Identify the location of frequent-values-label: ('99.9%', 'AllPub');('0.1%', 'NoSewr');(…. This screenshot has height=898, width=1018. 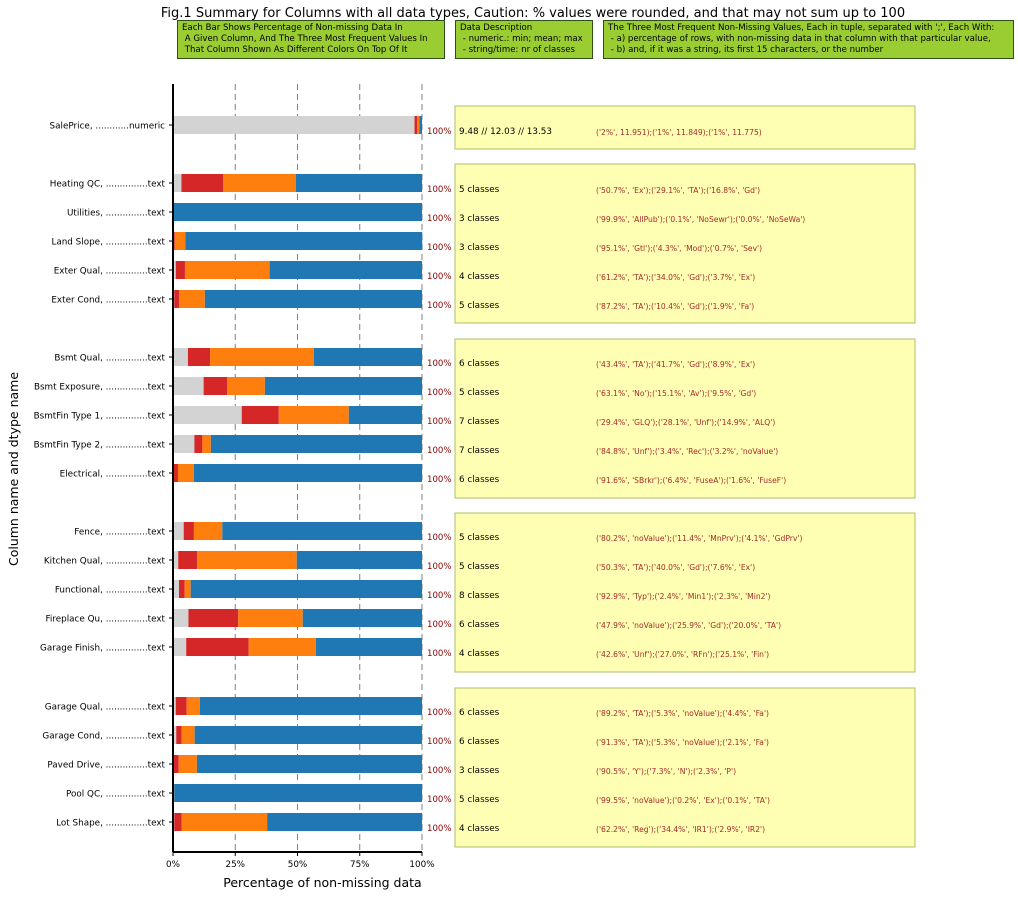
(700, 219).